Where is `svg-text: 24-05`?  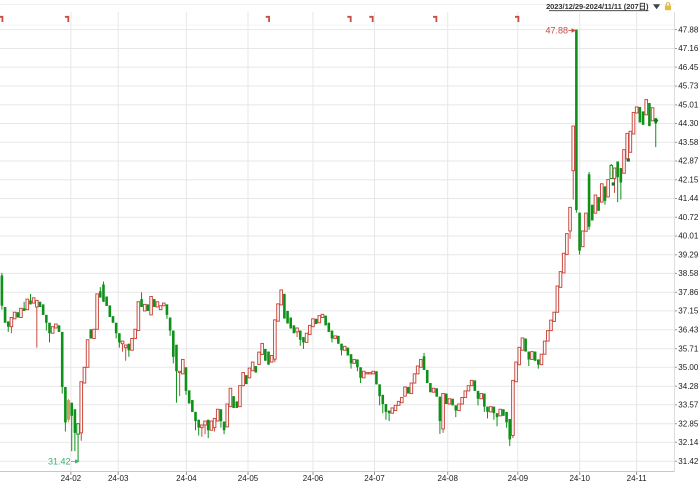
svg-text: 24-05 is located at coordinates (248, 478).